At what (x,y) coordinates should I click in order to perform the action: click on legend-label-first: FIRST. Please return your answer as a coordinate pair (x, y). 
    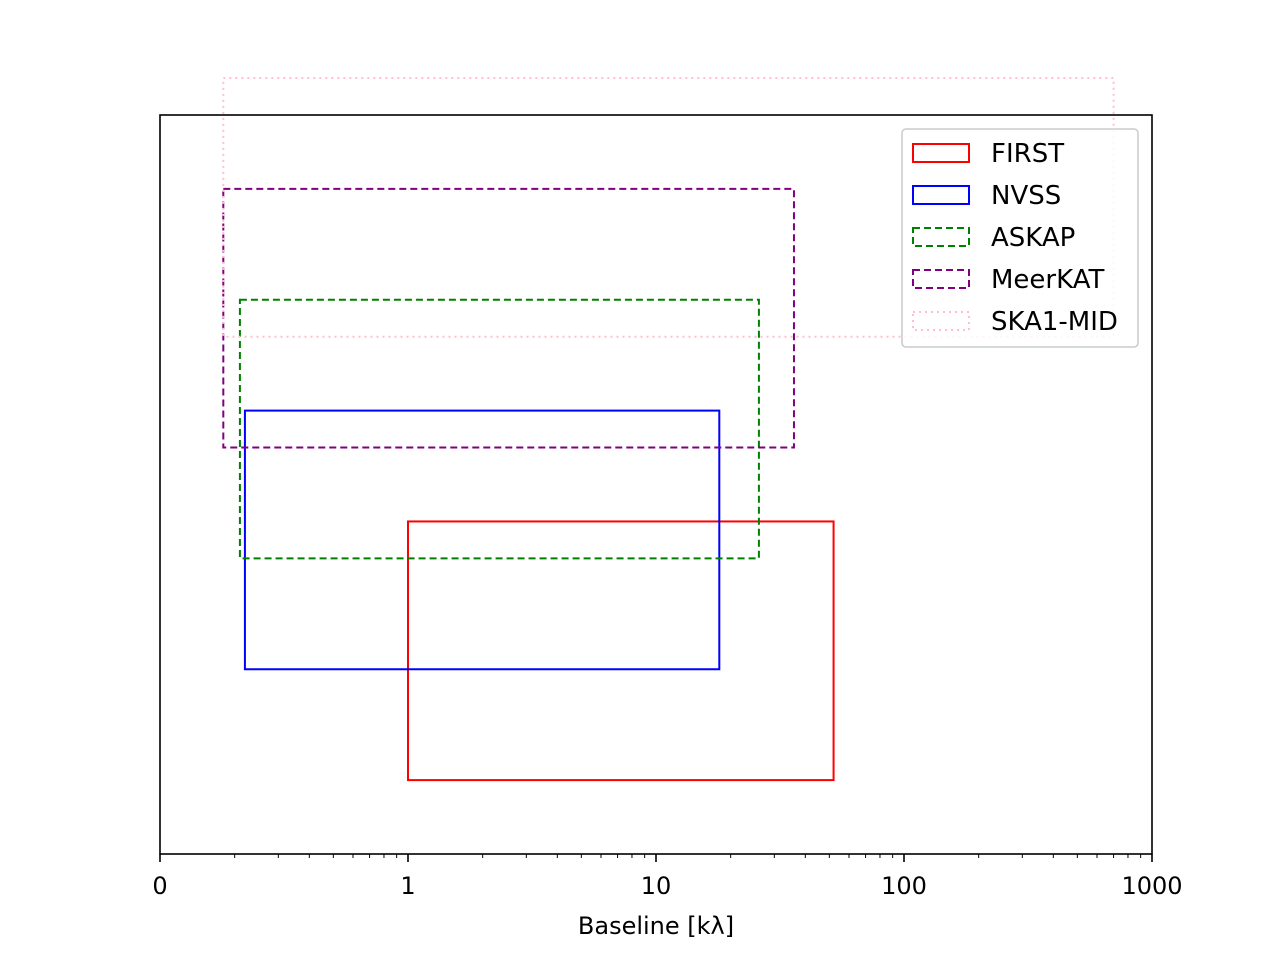
    Looking at the image, I should click on (1027, 154).